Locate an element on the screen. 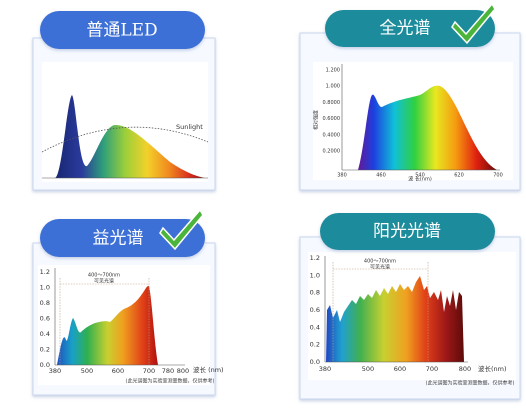  legend-label: Sunlight is located at coordinates (189, 127).